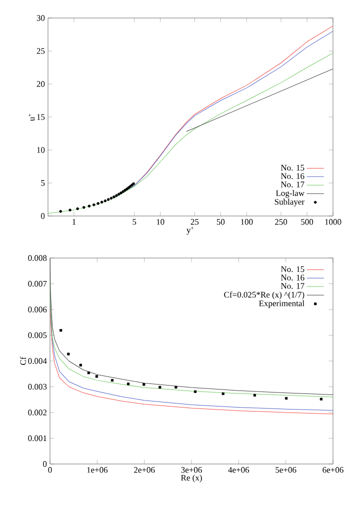 The image size is (346, 505). I want to click on y-tick-label: 25, so click(40, 51).